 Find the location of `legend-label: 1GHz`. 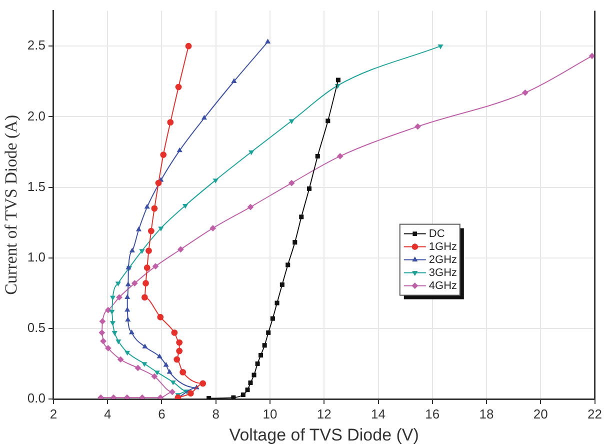

legend-label: 1GHz is located at coordinates (443, 246).